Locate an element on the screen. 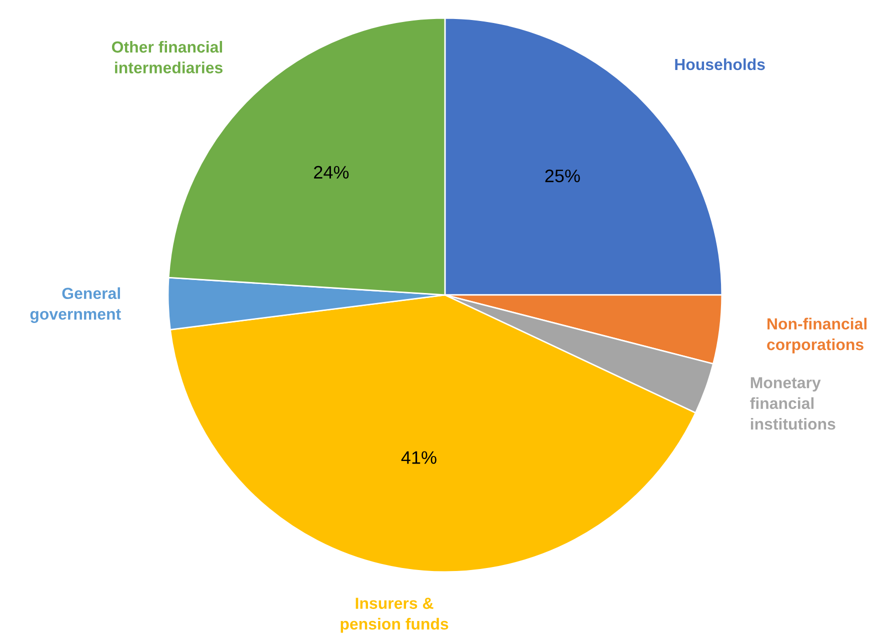 The image size is (888, 637). slice-label: General government is located at coordinates (75, 305).